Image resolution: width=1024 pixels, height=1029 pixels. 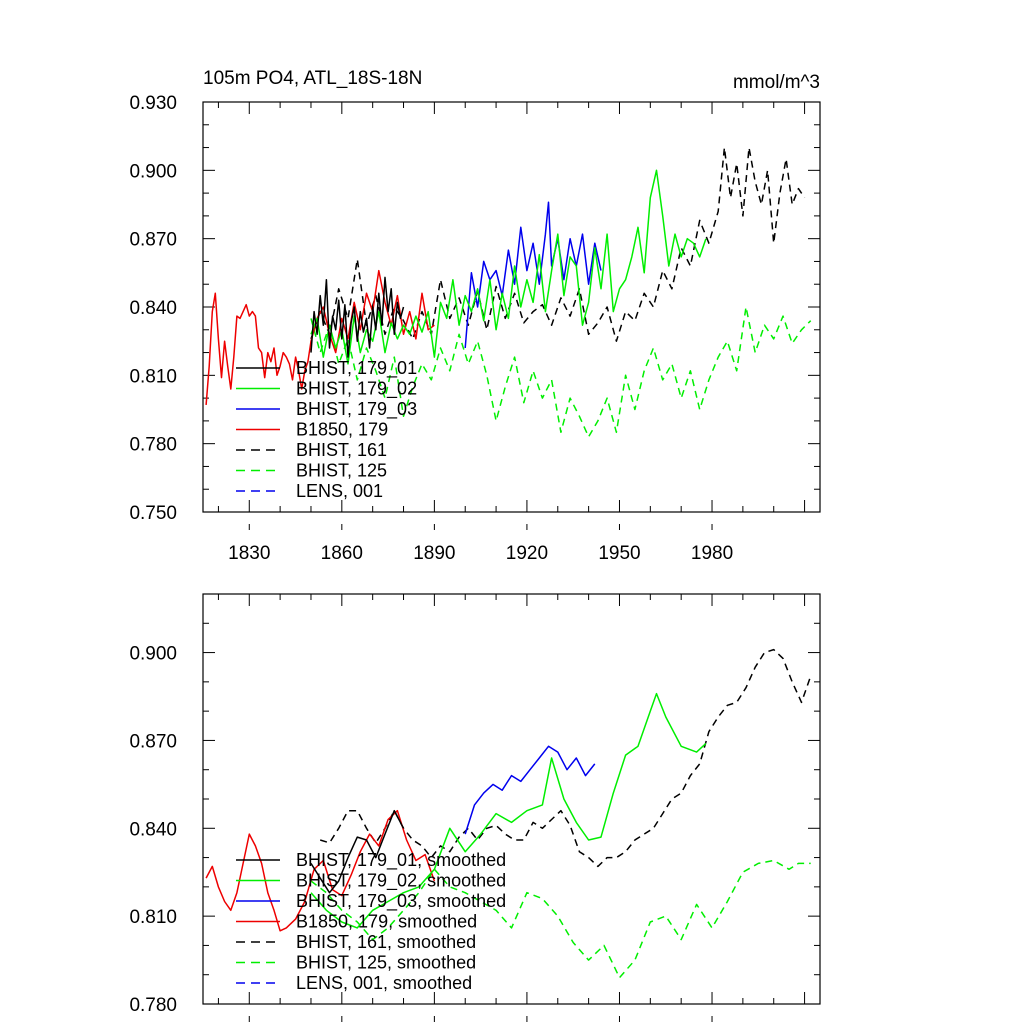 I want to click on legend-label: B1850, 179, so click(x=342, y=430).